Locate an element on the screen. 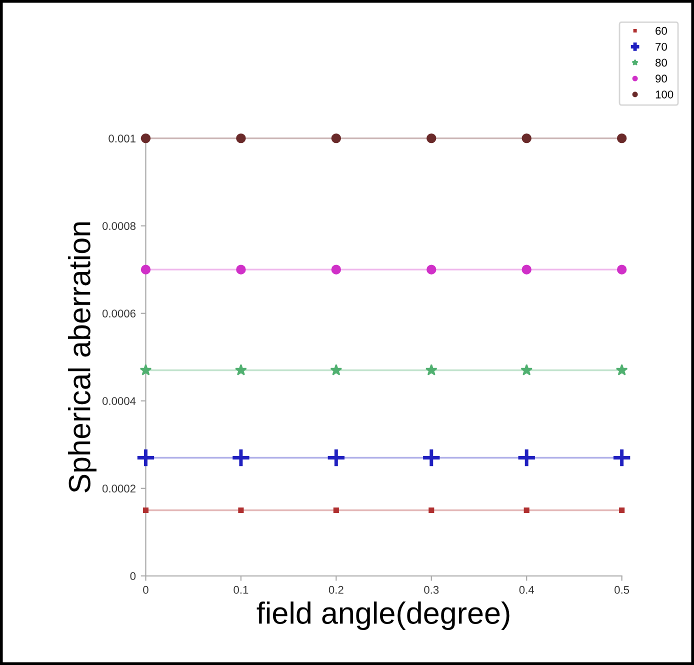 The height and width of the screenshot is (665, 694). x-tick-label: 0.4 is located at coordinates (526, 590).